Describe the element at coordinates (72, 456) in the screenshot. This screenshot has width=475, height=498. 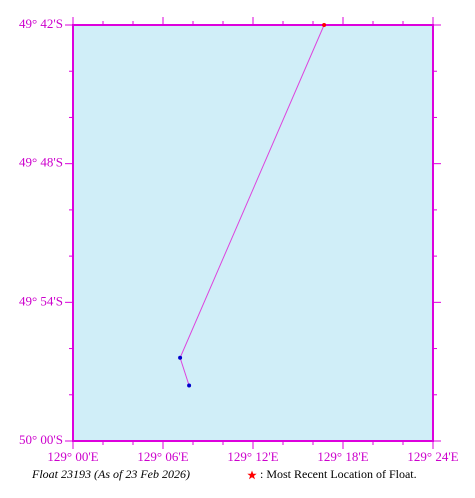
I see `x-tick-label: 129° 00'E` at that location.